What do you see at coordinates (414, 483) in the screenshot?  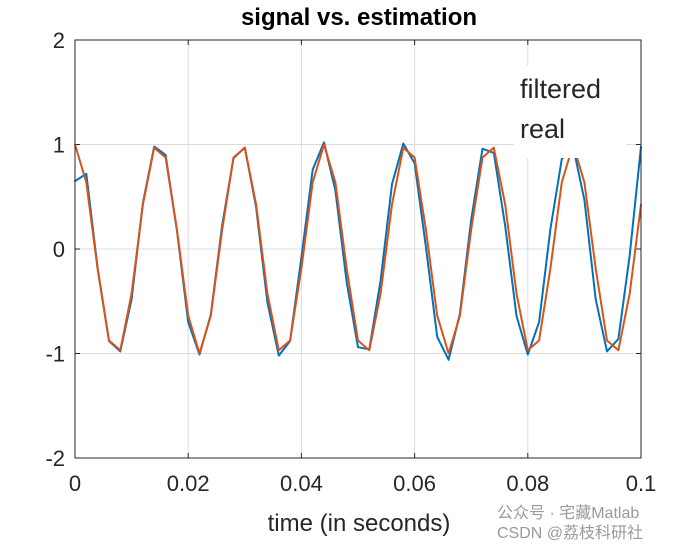 I see `x-tick-label-3: 0.06` at bounding box center [414, 483].